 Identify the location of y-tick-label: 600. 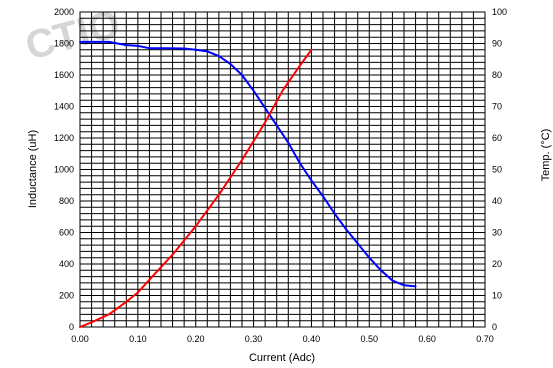
(66, 233).